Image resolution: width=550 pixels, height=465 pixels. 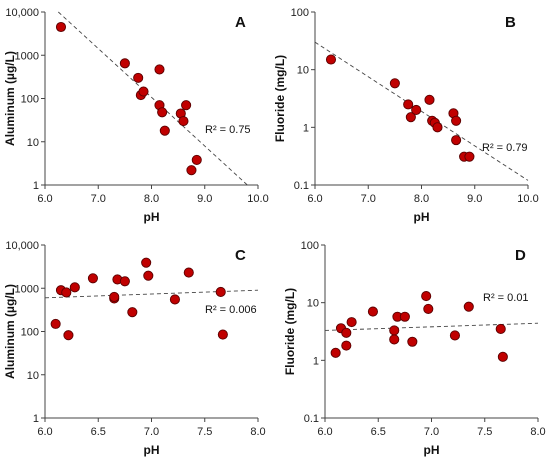 What do you see at coordinates (520, 255) in the screenshot?
I see `panel-letter: D` at bounding box center [520, 255].